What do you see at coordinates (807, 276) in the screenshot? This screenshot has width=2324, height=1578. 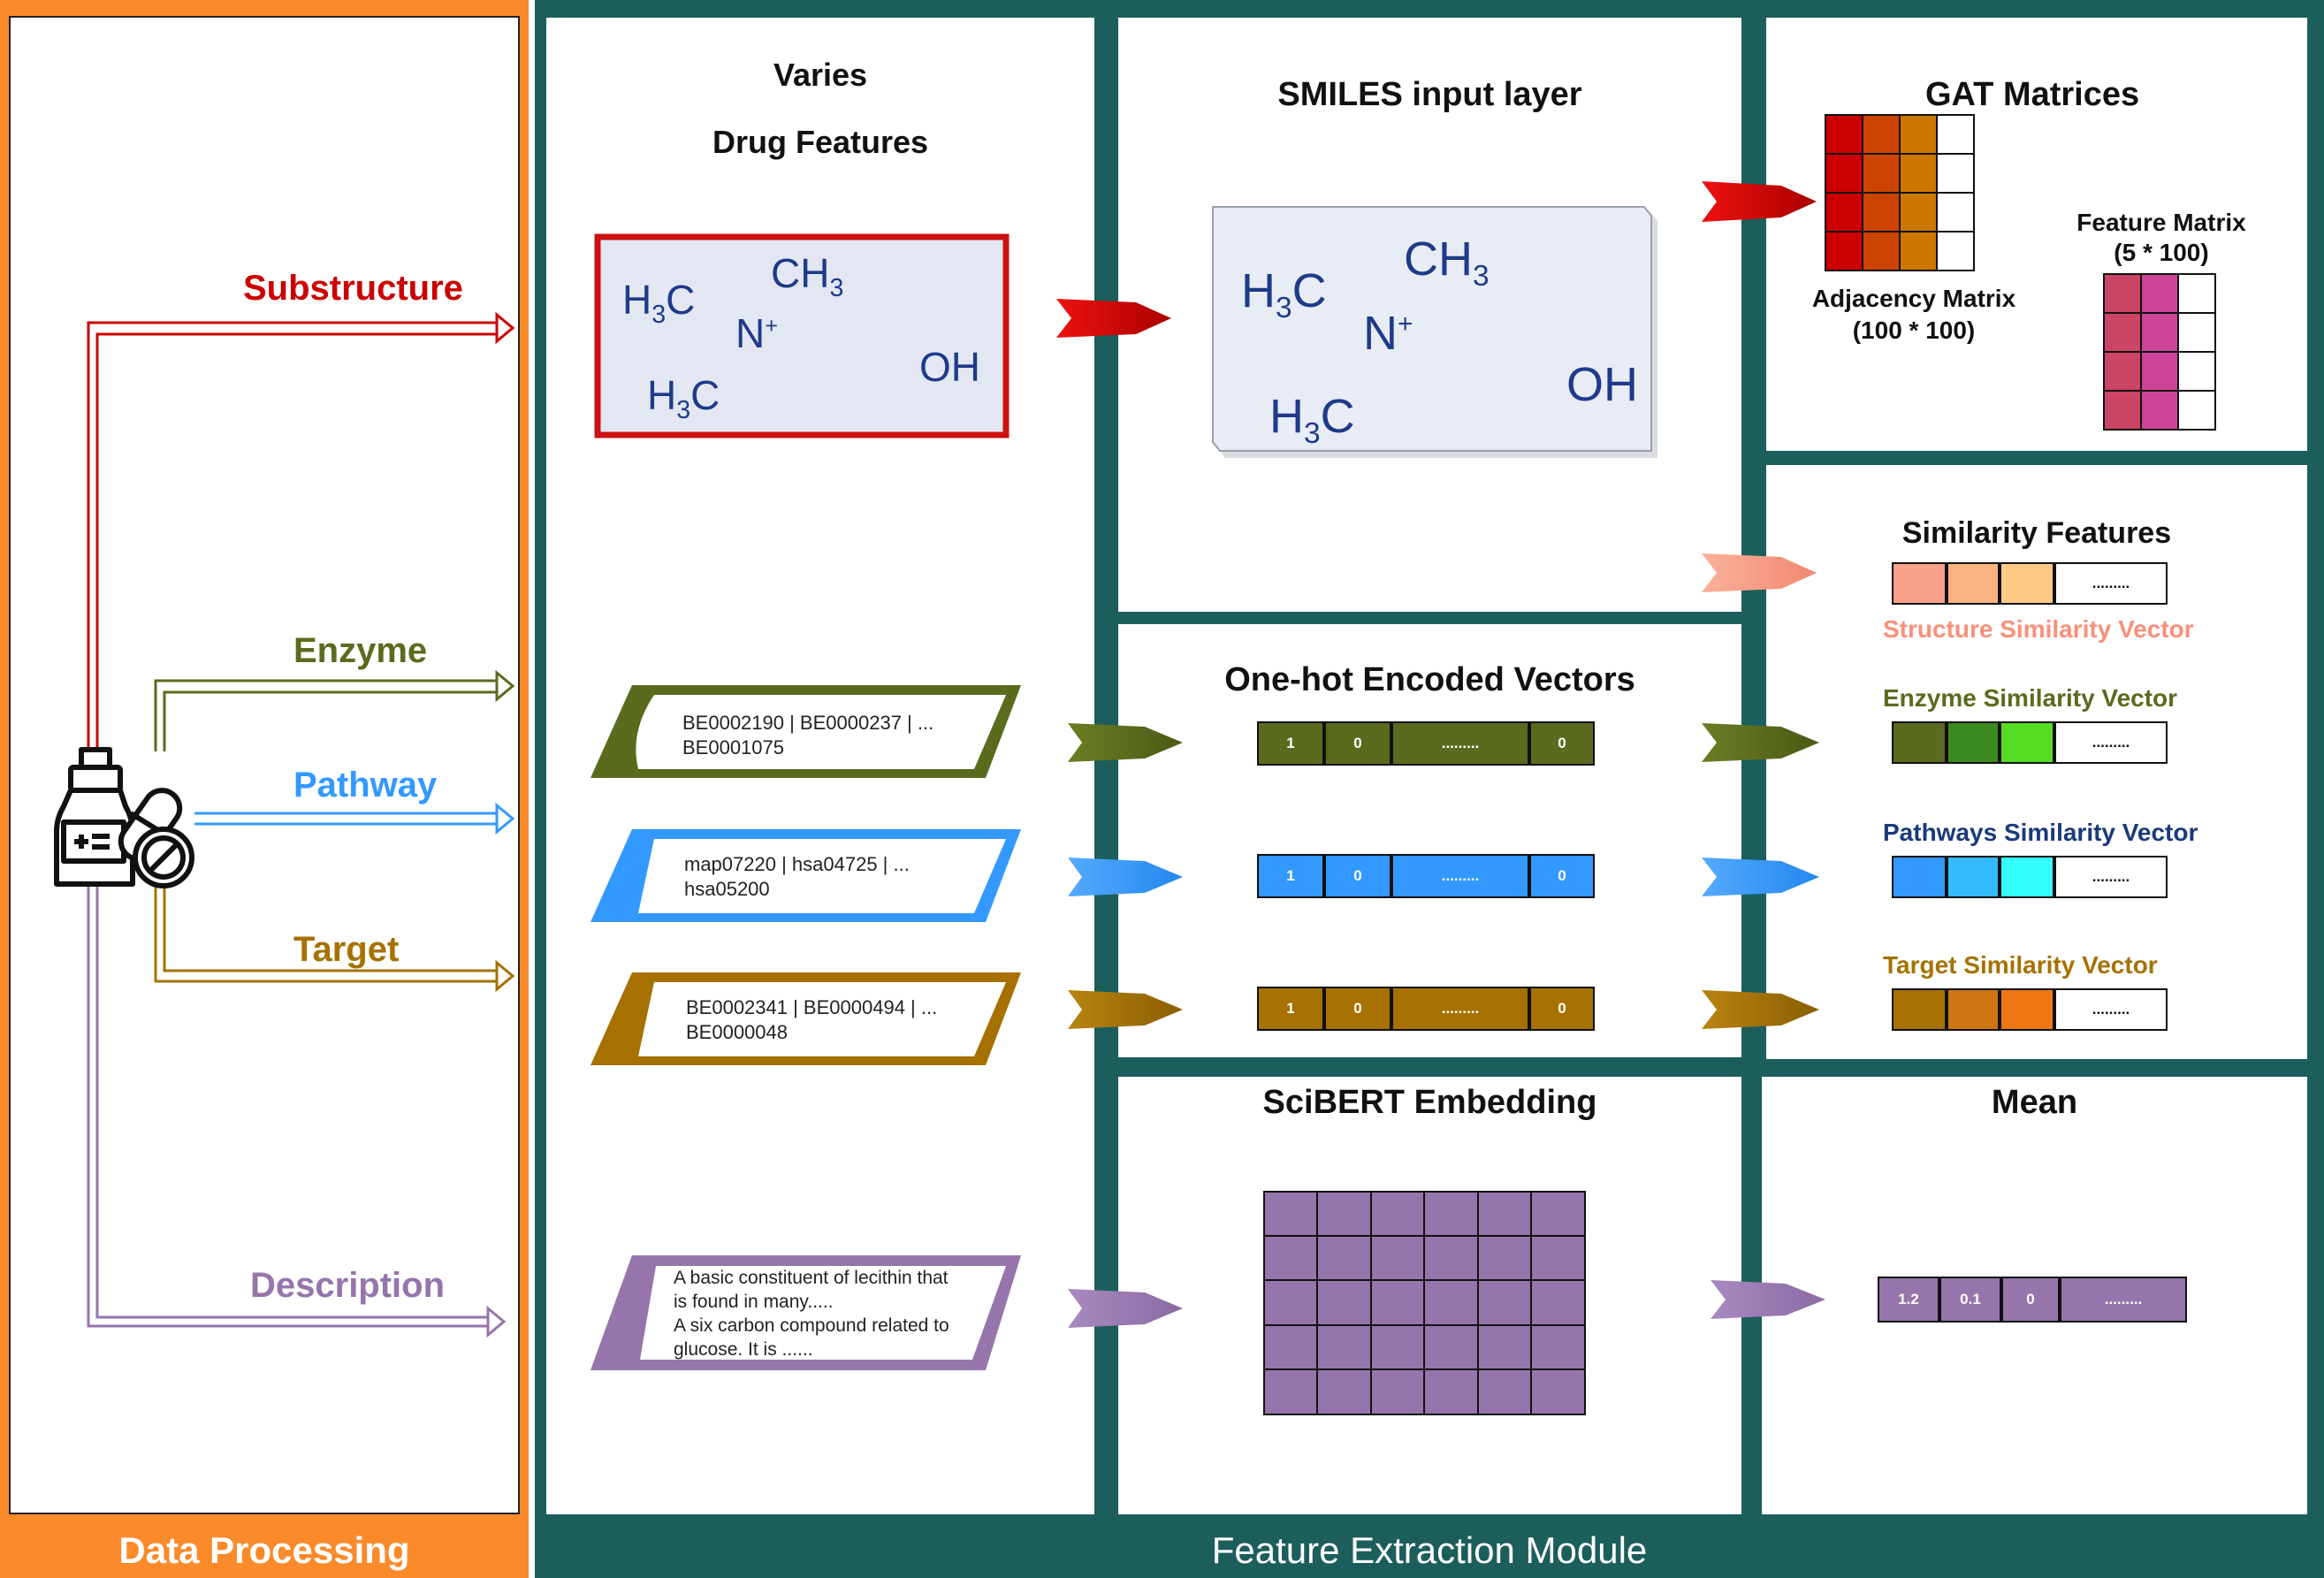 I see `molecule1-ch3: CH3` at bounding box center [807, 276].